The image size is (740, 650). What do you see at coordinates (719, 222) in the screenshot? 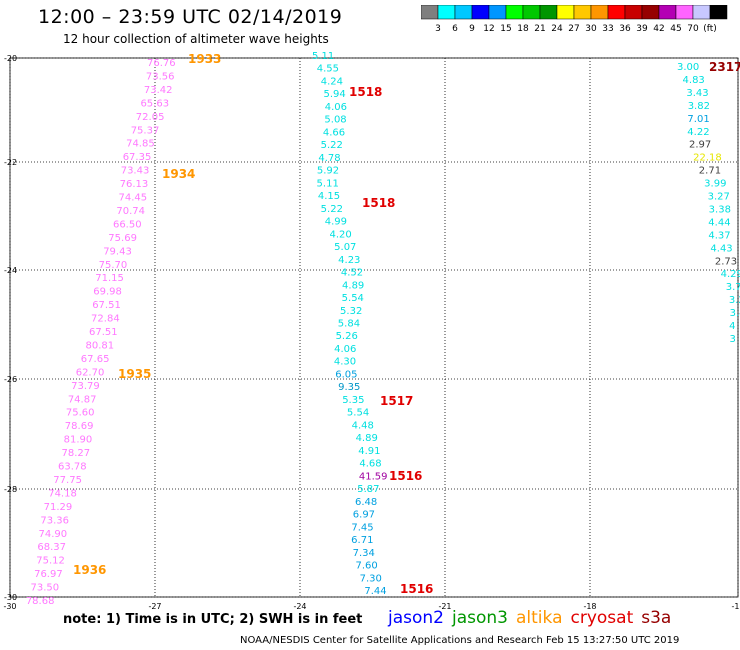
I see `wave-height-label: 4.44` at bounding box center [719, 222].